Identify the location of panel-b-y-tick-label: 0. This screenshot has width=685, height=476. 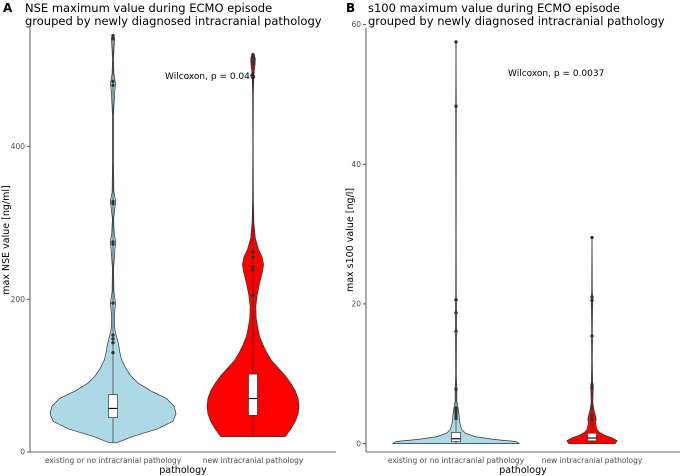
(358, 443).